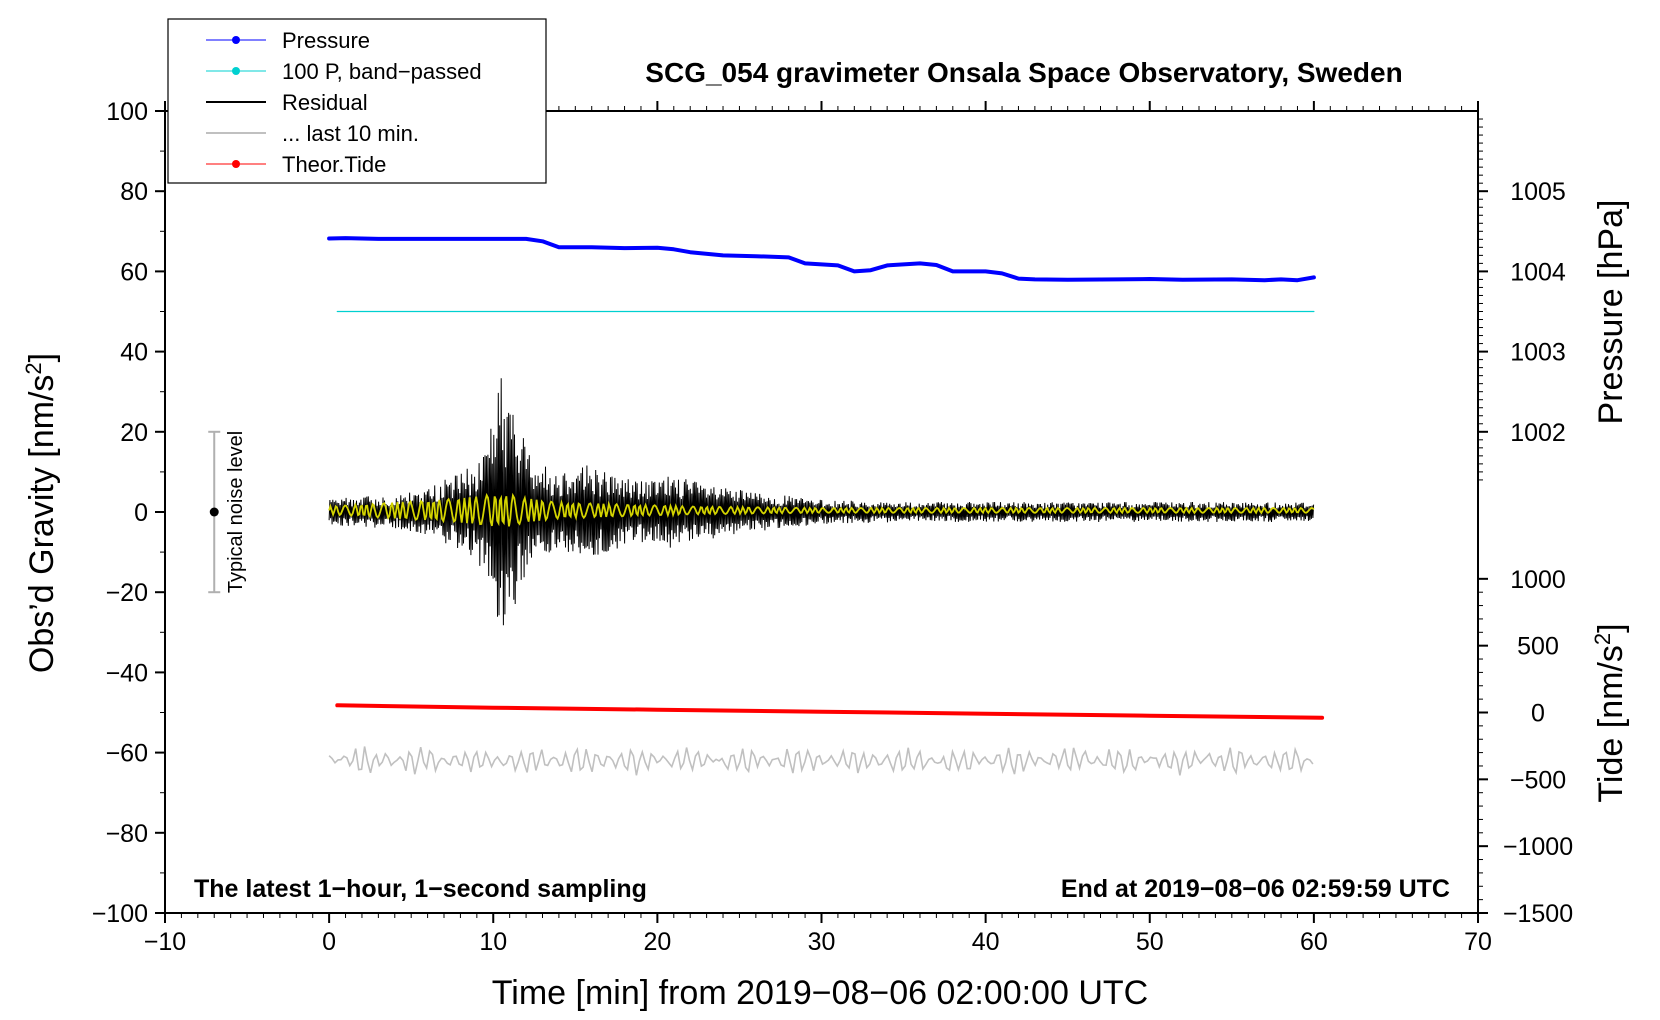 The width and height of the screenshot is (1660, 1020). I want to click on noise-level-dot, so click(214, 512).